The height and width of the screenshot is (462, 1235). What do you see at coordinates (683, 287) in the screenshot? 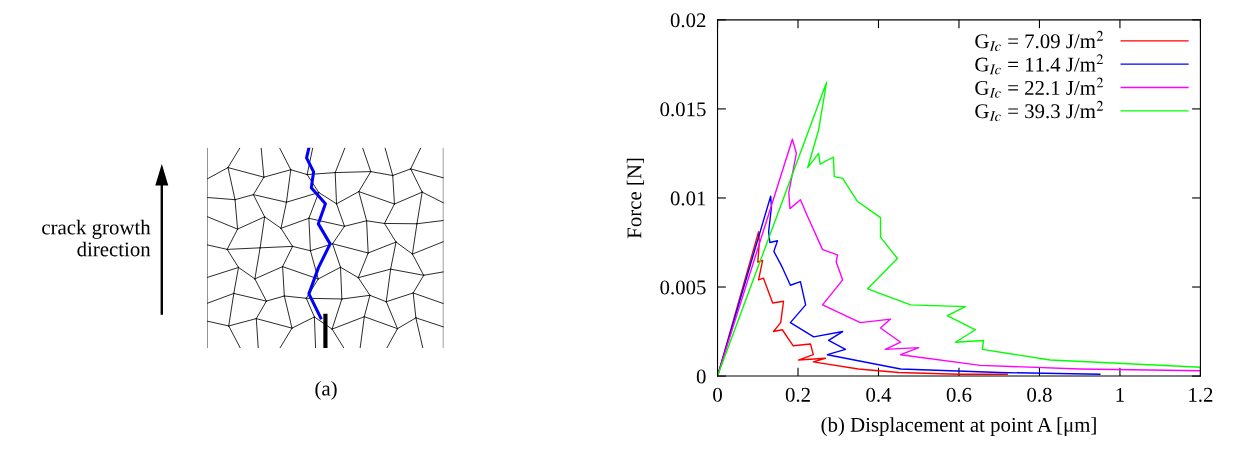
I see `y-tick-label: 0.005` at bounding box center [683, 287].